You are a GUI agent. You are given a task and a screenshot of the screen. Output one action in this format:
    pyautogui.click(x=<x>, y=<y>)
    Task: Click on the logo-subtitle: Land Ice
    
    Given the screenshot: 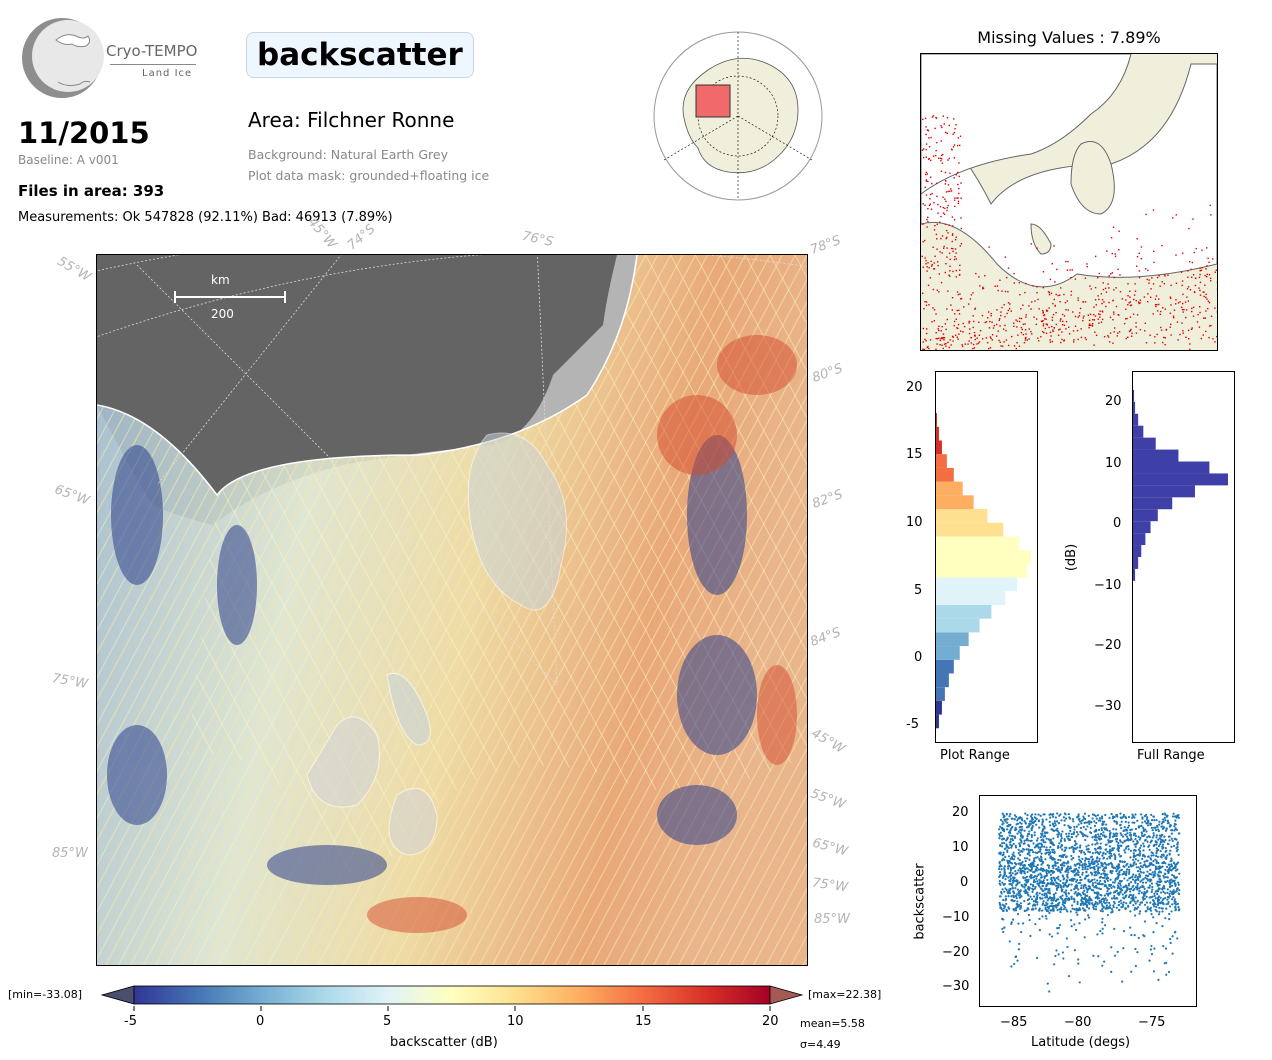 What is the action you would take?
    pyautogui.click(x=167, y=73)
    